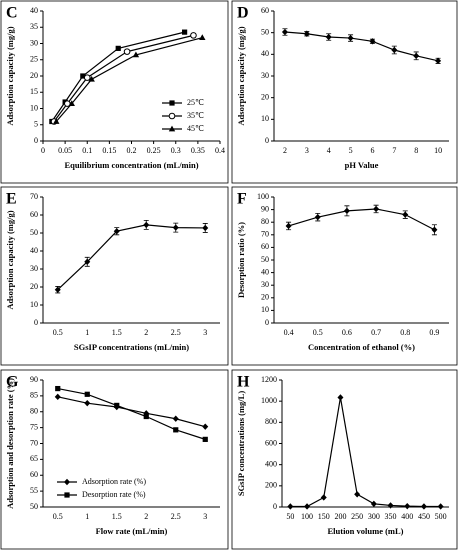 The height and width of the screenshot is (550, 458). What do you see at coordinates (205, 332) in the screenshot?
I see `x-tick-label: 3` at bounding box center [205, 332].